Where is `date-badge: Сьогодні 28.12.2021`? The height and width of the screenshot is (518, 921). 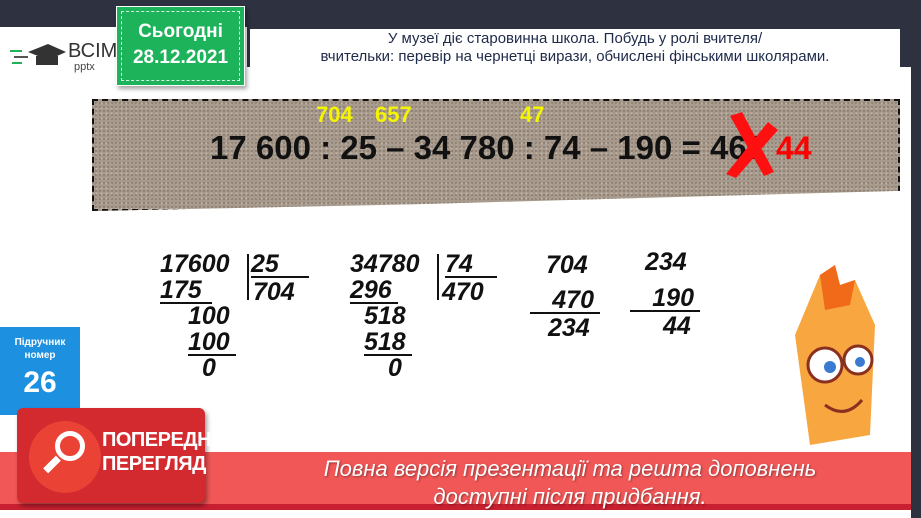 date-badge: Сьогодні 28.12.2021 is located at coordinates (180, 46).